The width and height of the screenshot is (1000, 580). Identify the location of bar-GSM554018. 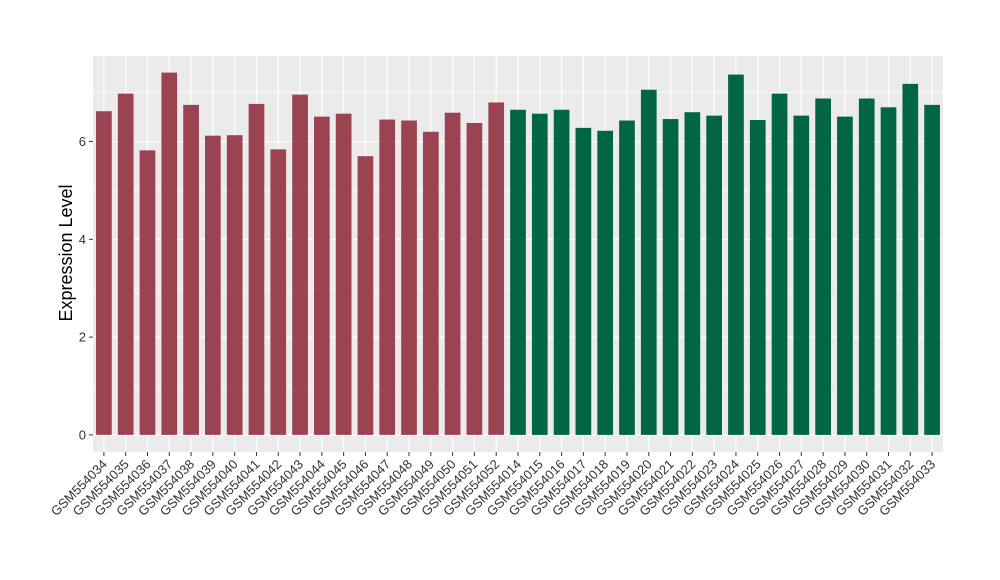
(605, 282).